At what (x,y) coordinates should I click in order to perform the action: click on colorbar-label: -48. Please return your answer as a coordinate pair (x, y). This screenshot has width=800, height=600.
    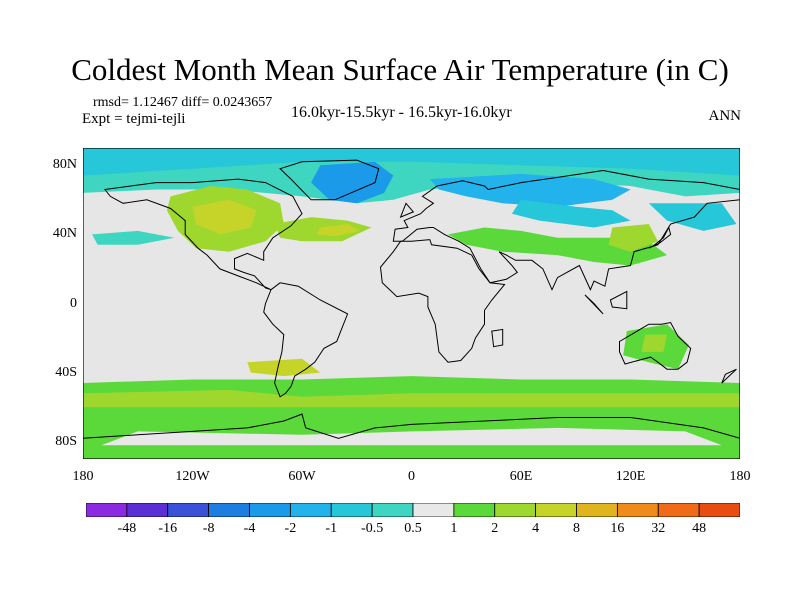
    Looking at the image, I should click on (127, 528).